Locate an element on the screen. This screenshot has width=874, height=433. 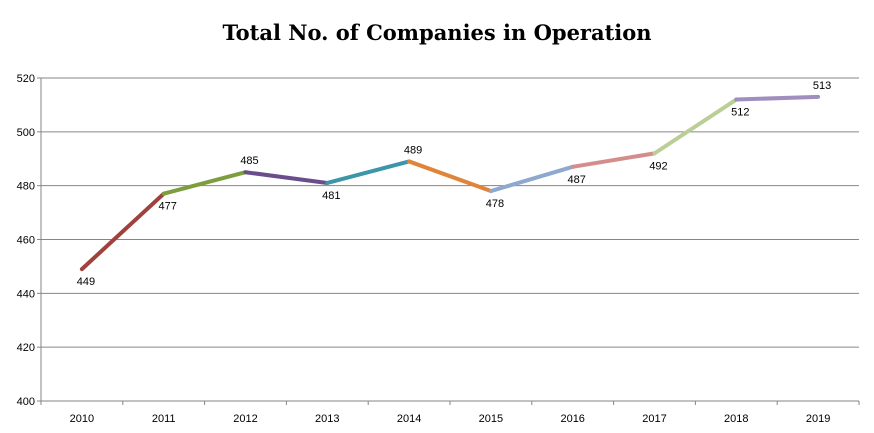
x-tick-label: 2018 is located at coordinates (736, 419).